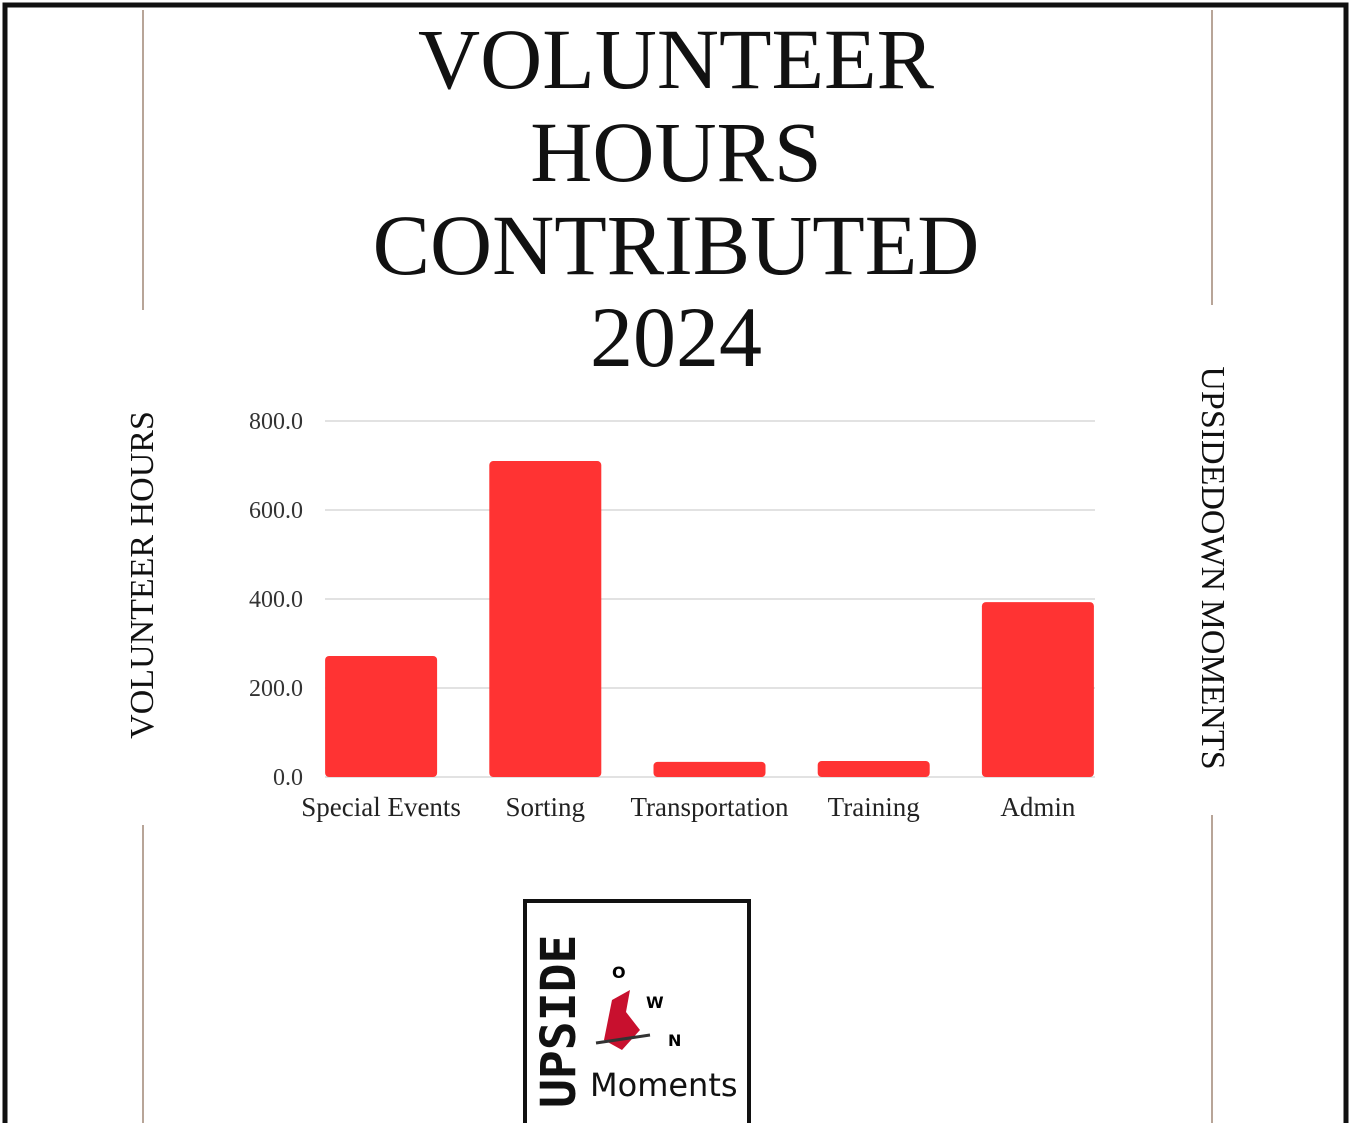  Describe the element at coordinates (676, 337) in the screenshot. I see `title-line: 2024` at that location.